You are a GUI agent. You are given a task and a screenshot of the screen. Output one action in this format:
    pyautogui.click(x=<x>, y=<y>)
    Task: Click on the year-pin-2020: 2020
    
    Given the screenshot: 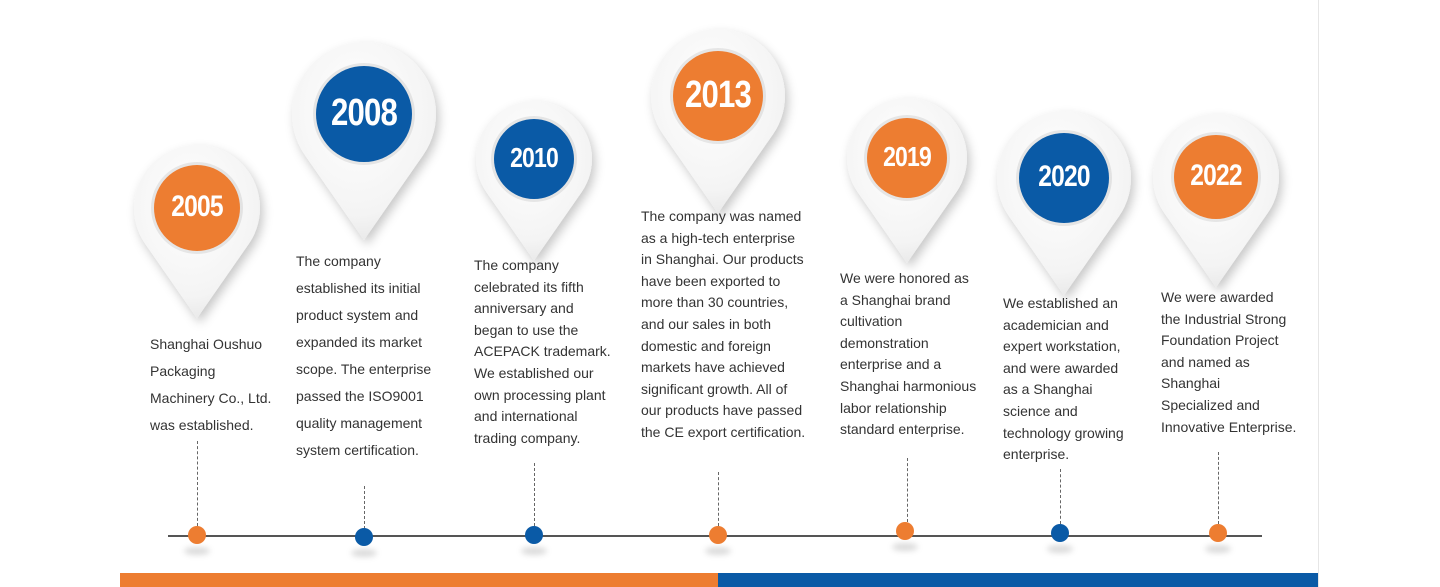 What is the action you would take?
    pyautogui.click(x=1064, y=203)
    